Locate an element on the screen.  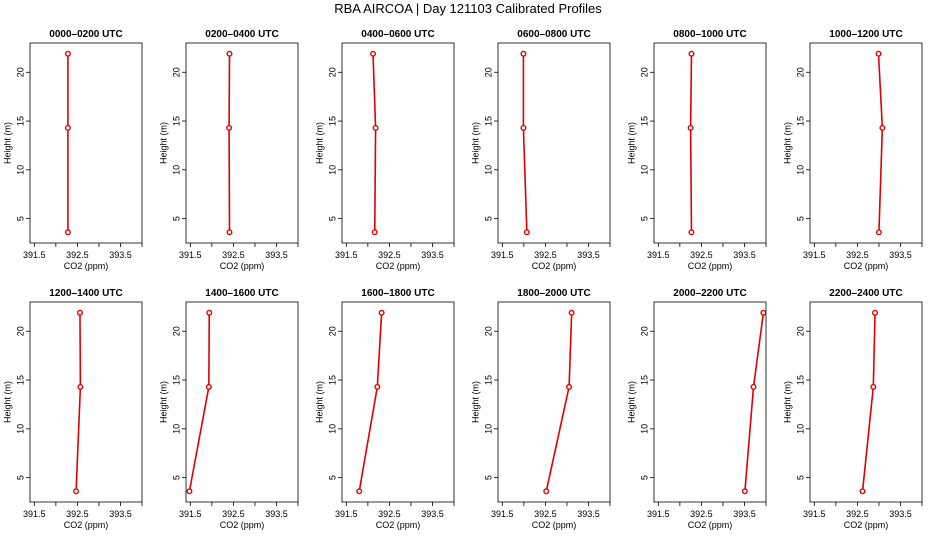
panel-title: 1200–1400 UTC is located at coordinates (85, 293).